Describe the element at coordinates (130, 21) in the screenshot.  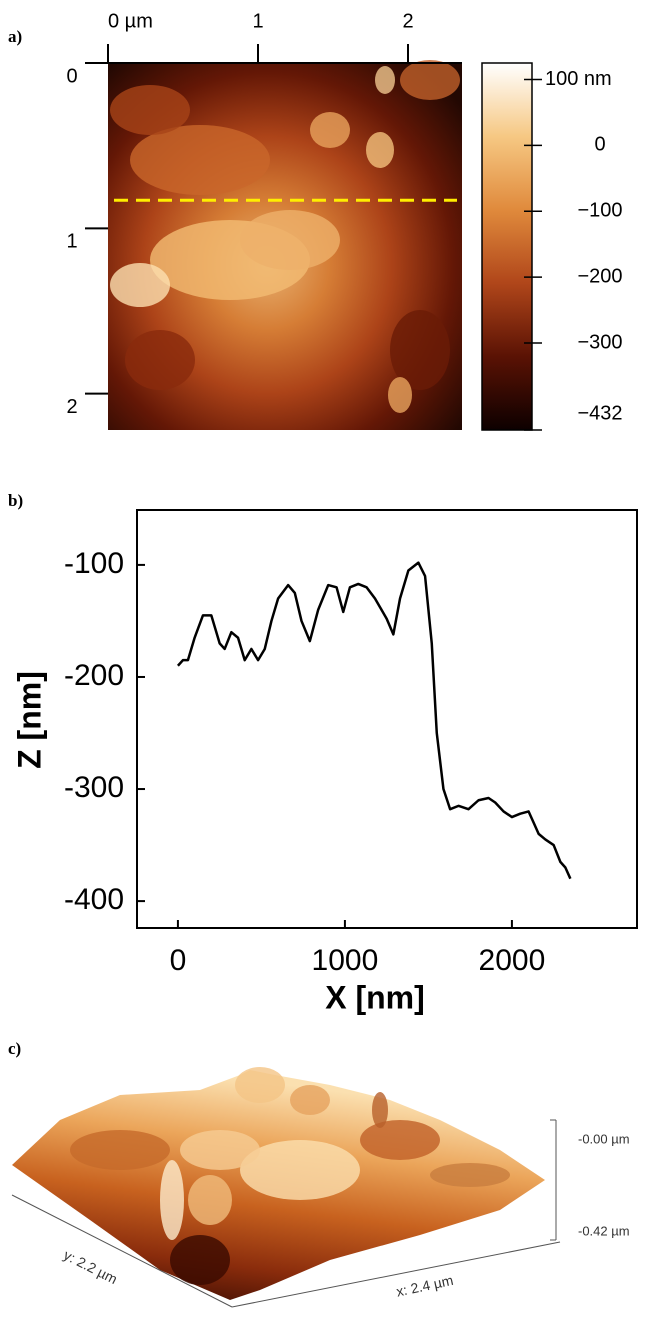
I see `x-tick-label: 0 µm` at that location.